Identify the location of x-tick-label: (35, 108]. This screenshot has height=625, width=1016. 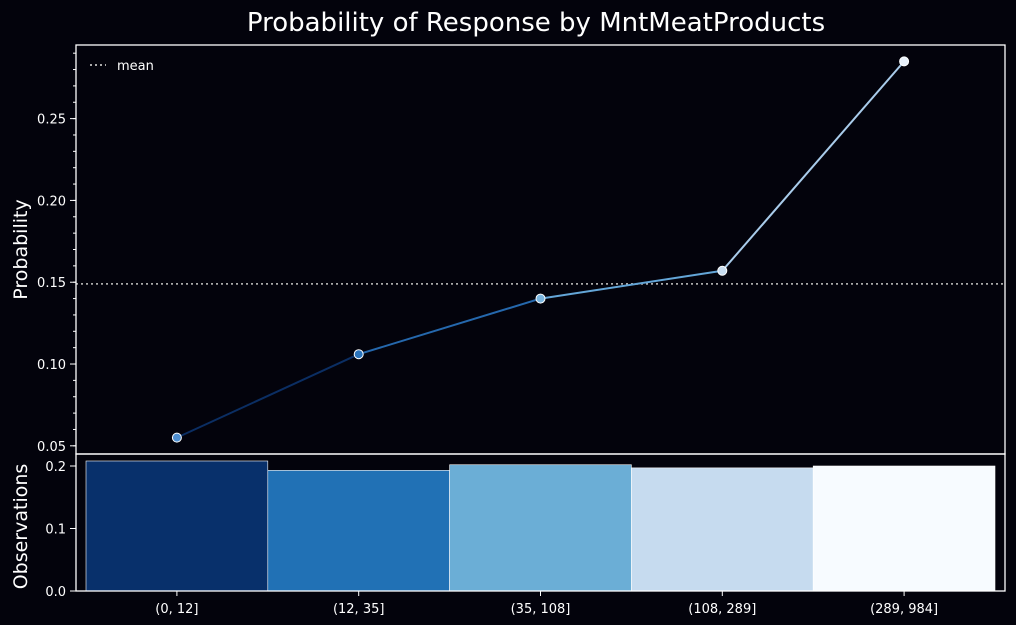
(541, 609).